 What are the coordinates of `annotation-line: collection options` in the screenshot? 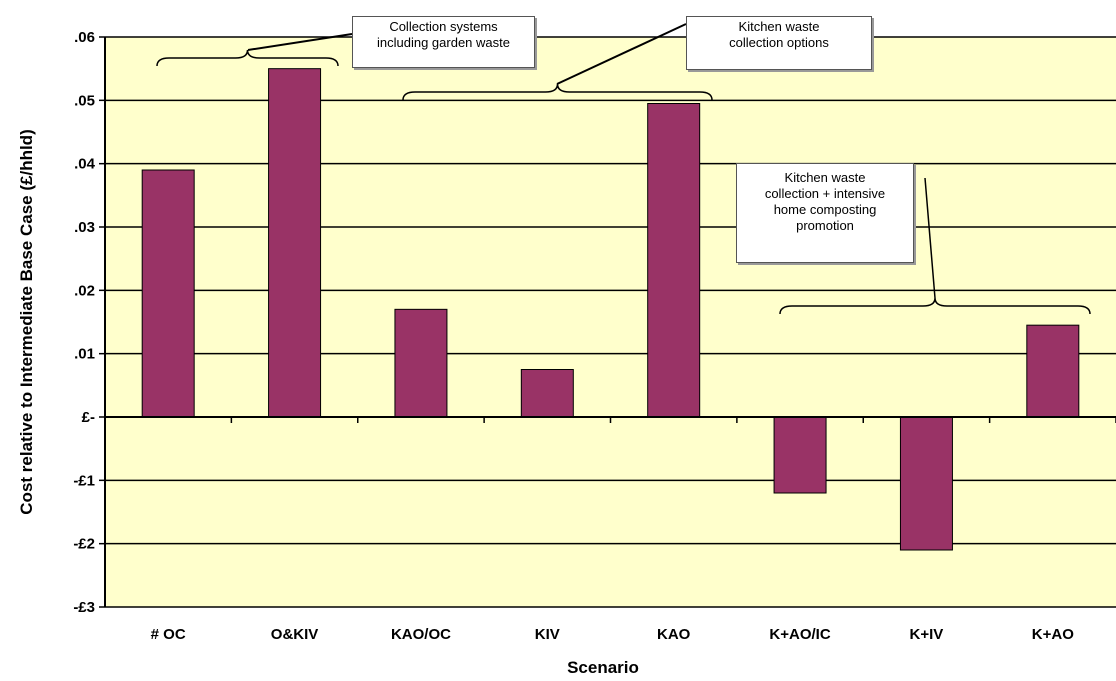 It's located at (779, 42).